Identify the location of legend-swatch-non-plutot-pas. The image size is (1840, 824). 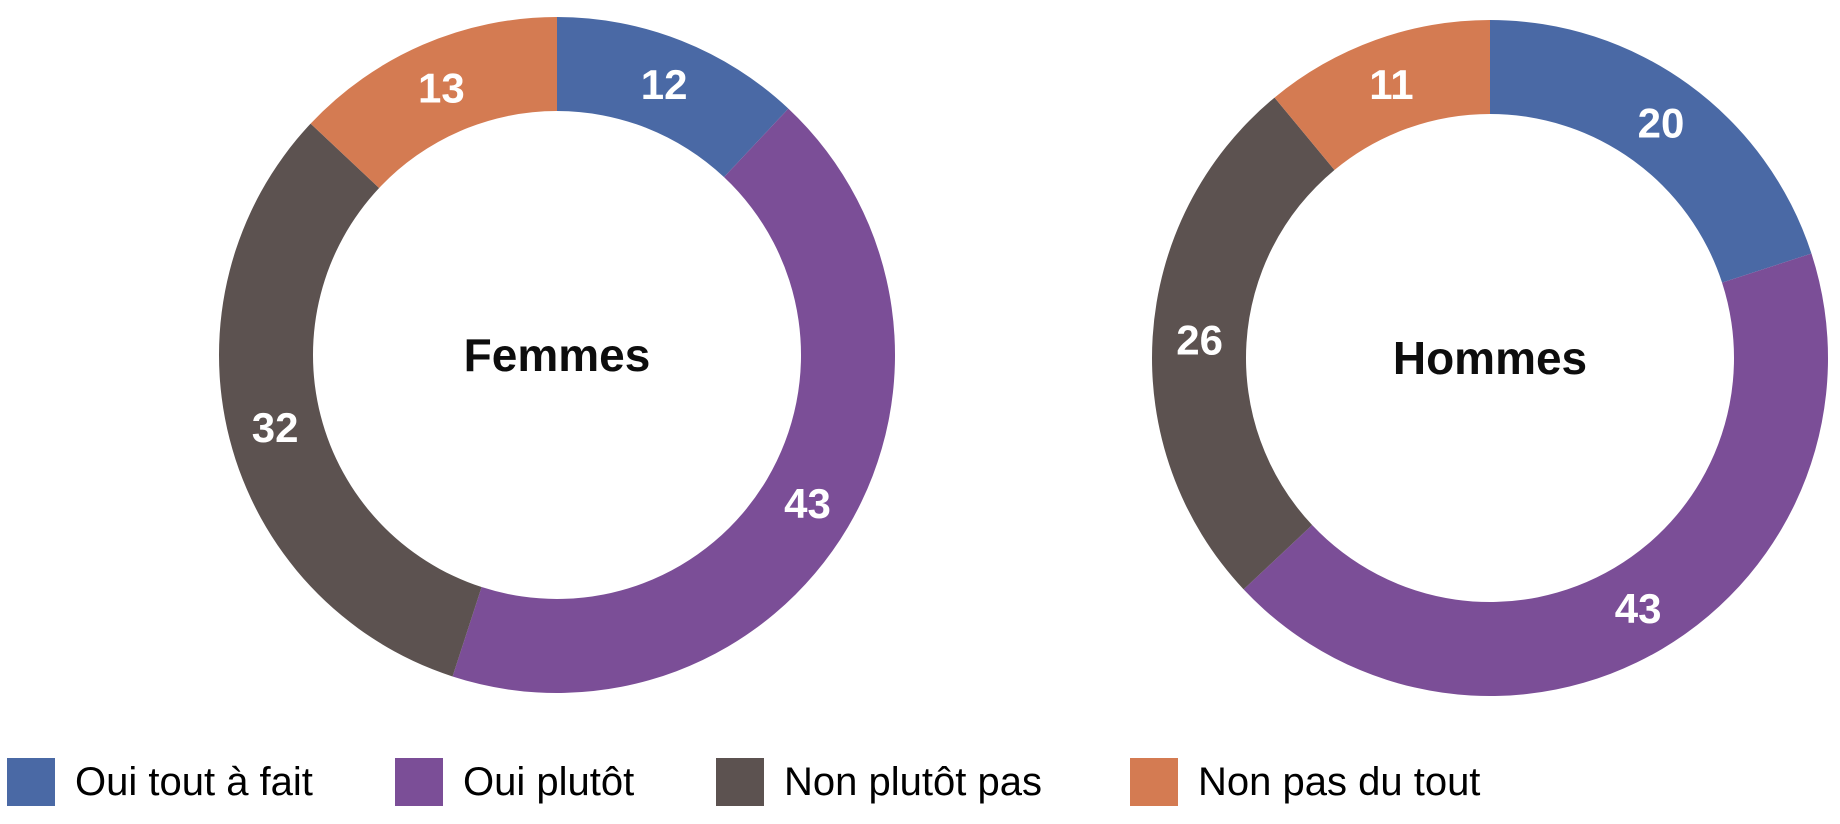
(740, 782).